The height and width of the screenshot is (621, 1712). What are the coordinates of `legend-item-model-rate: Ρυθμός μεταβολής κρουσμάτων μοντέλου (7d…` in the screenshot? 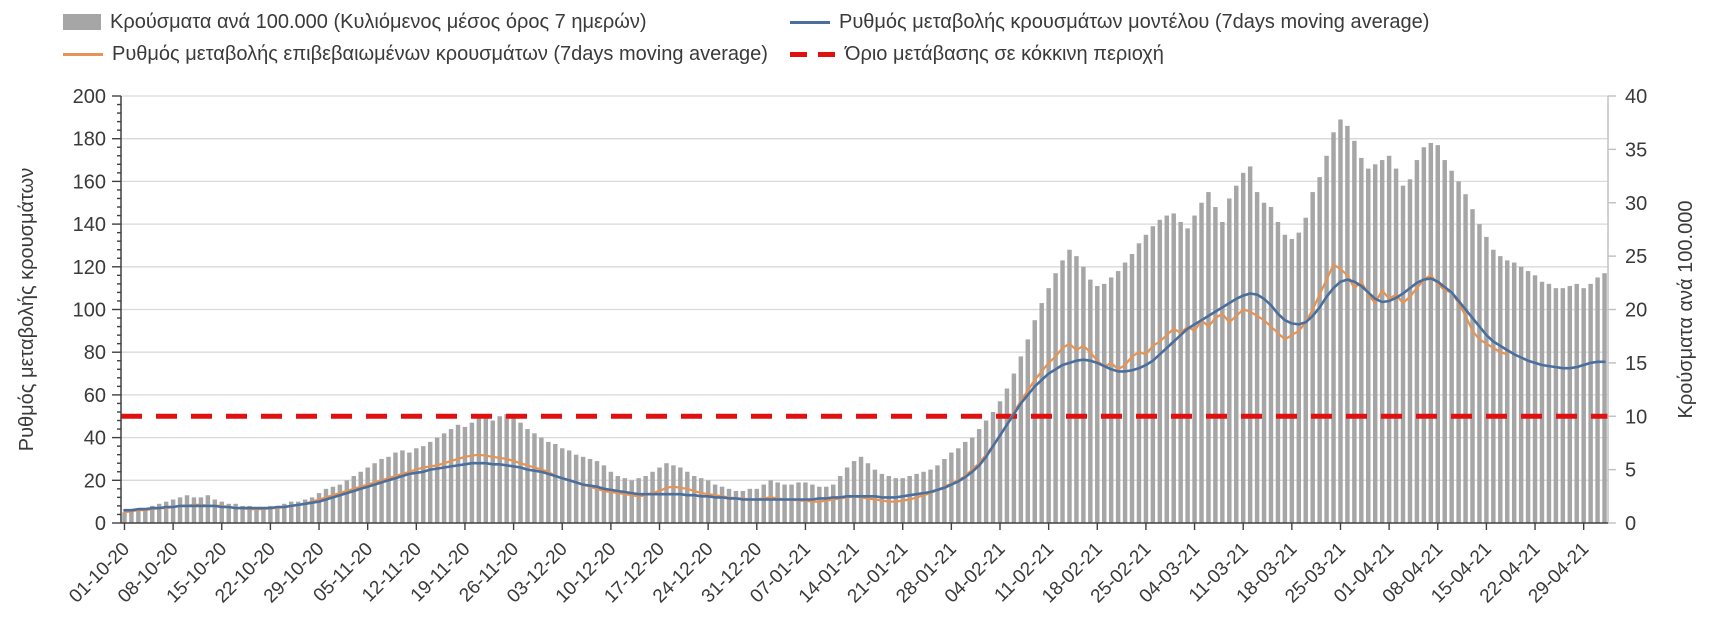 It's located at (1109, 22).